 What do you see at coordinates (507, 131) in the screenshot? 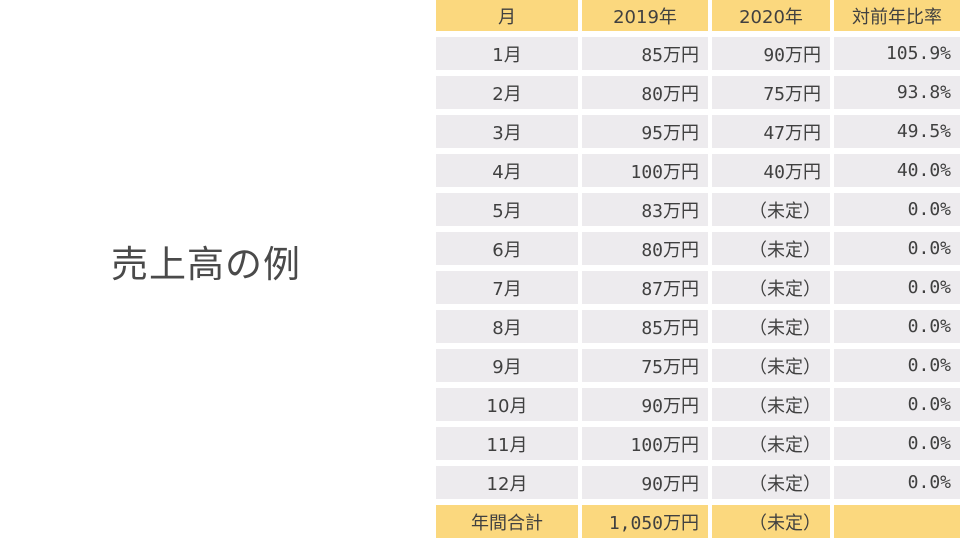
I see `cell-month: 3月` at bounding box center [507, 131].